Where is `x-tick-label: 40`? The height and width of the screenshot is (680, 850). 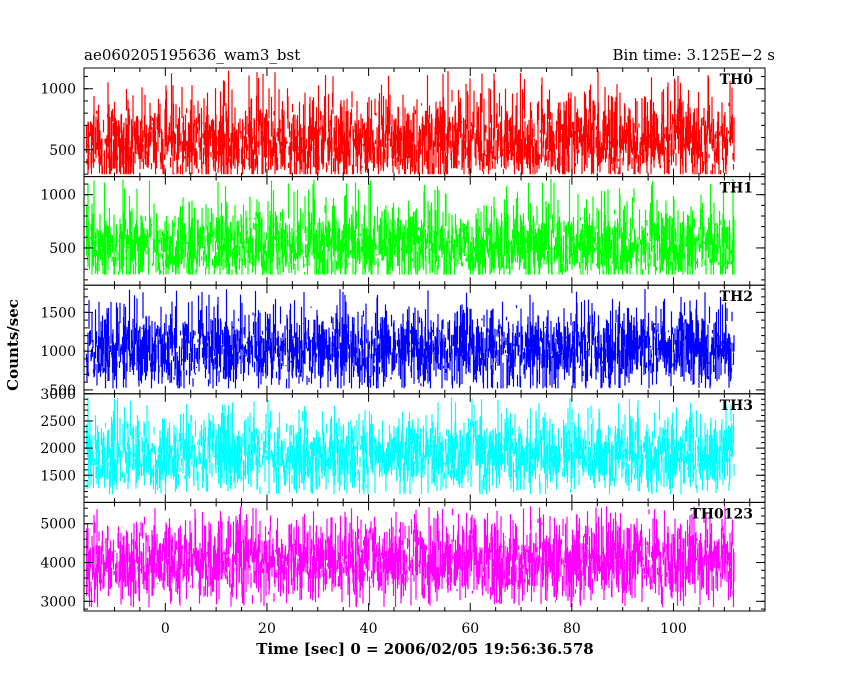 x-tick-label: 40 is located at coordinates (369, 629).